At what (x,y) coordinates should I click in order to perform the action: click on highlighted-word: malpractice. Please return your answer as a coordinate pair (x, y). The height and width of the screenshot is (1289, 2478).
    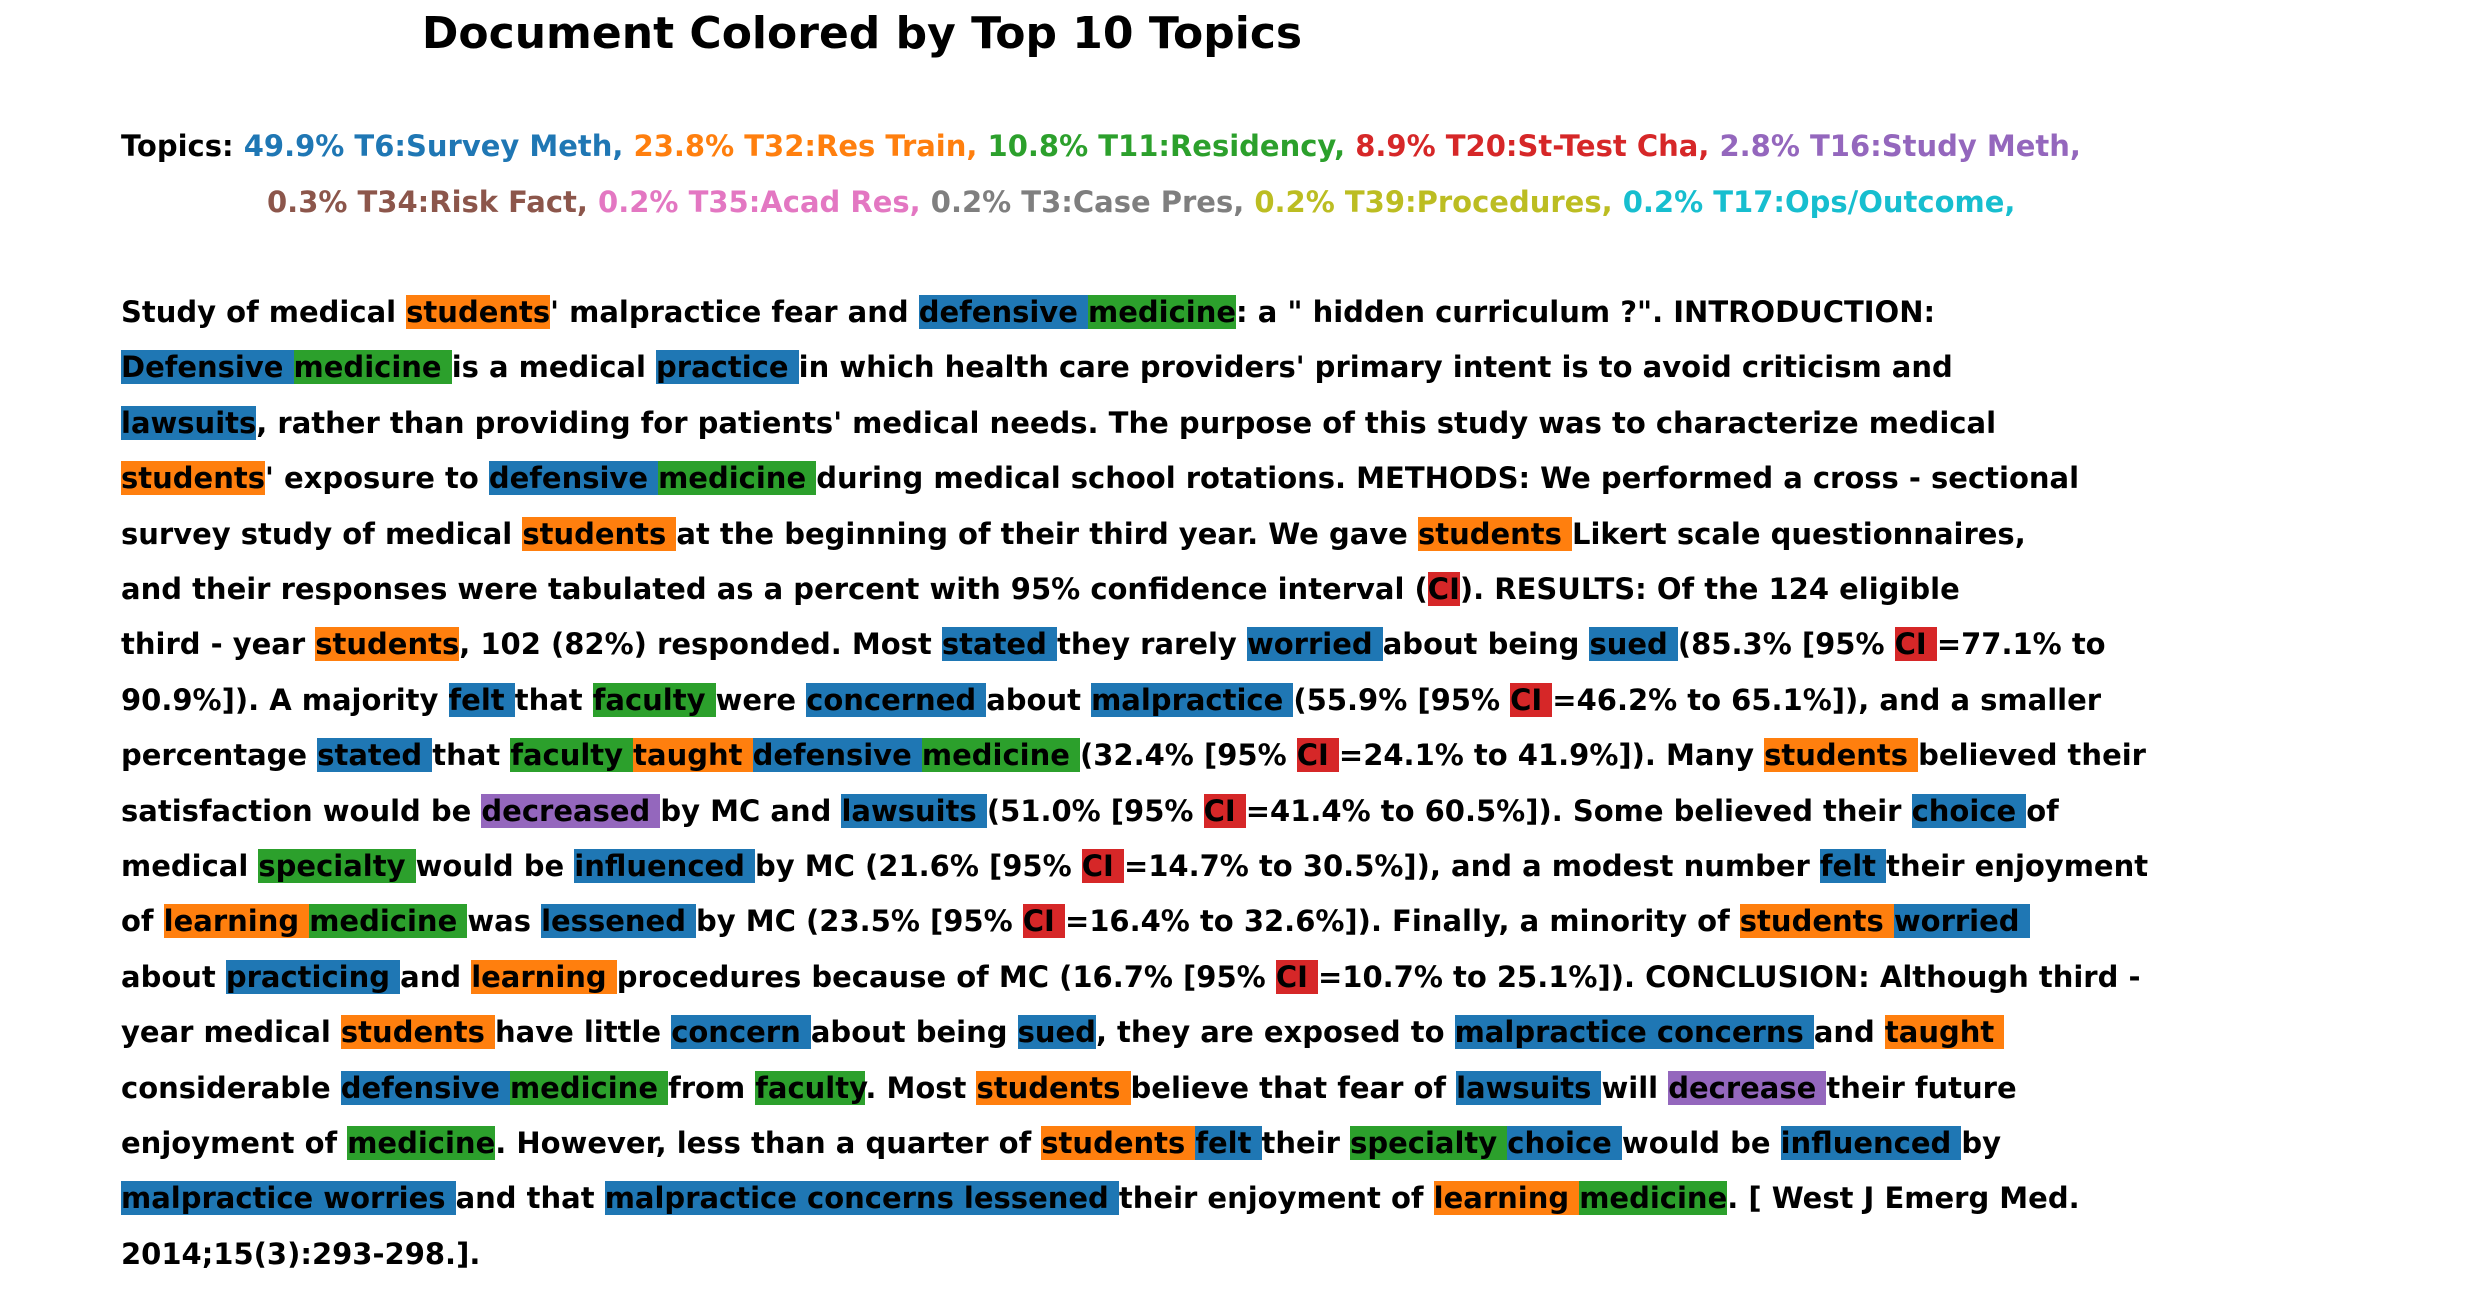
    Looking at the image, I should click on (1192, 699).